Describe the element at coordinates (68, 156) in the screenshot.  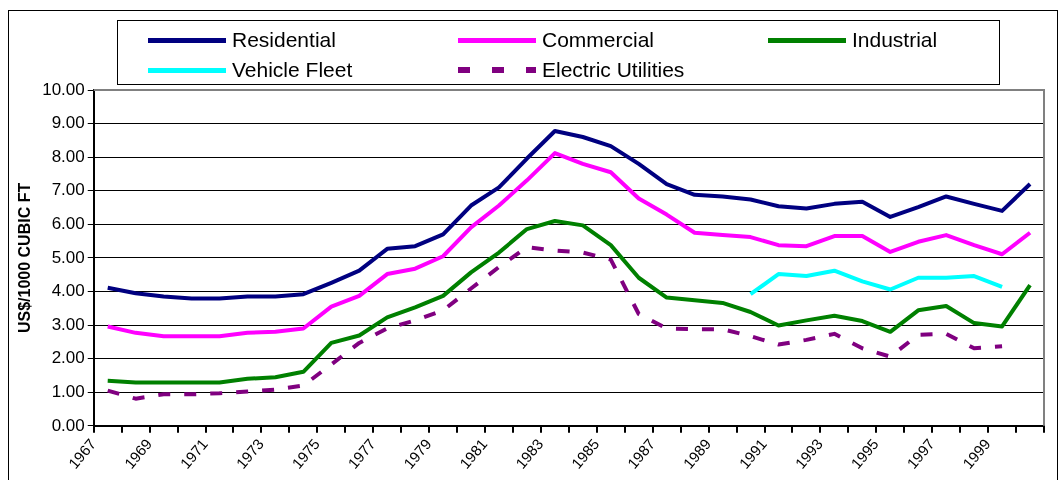
I see `y-tick-label: 8.00` at that location.